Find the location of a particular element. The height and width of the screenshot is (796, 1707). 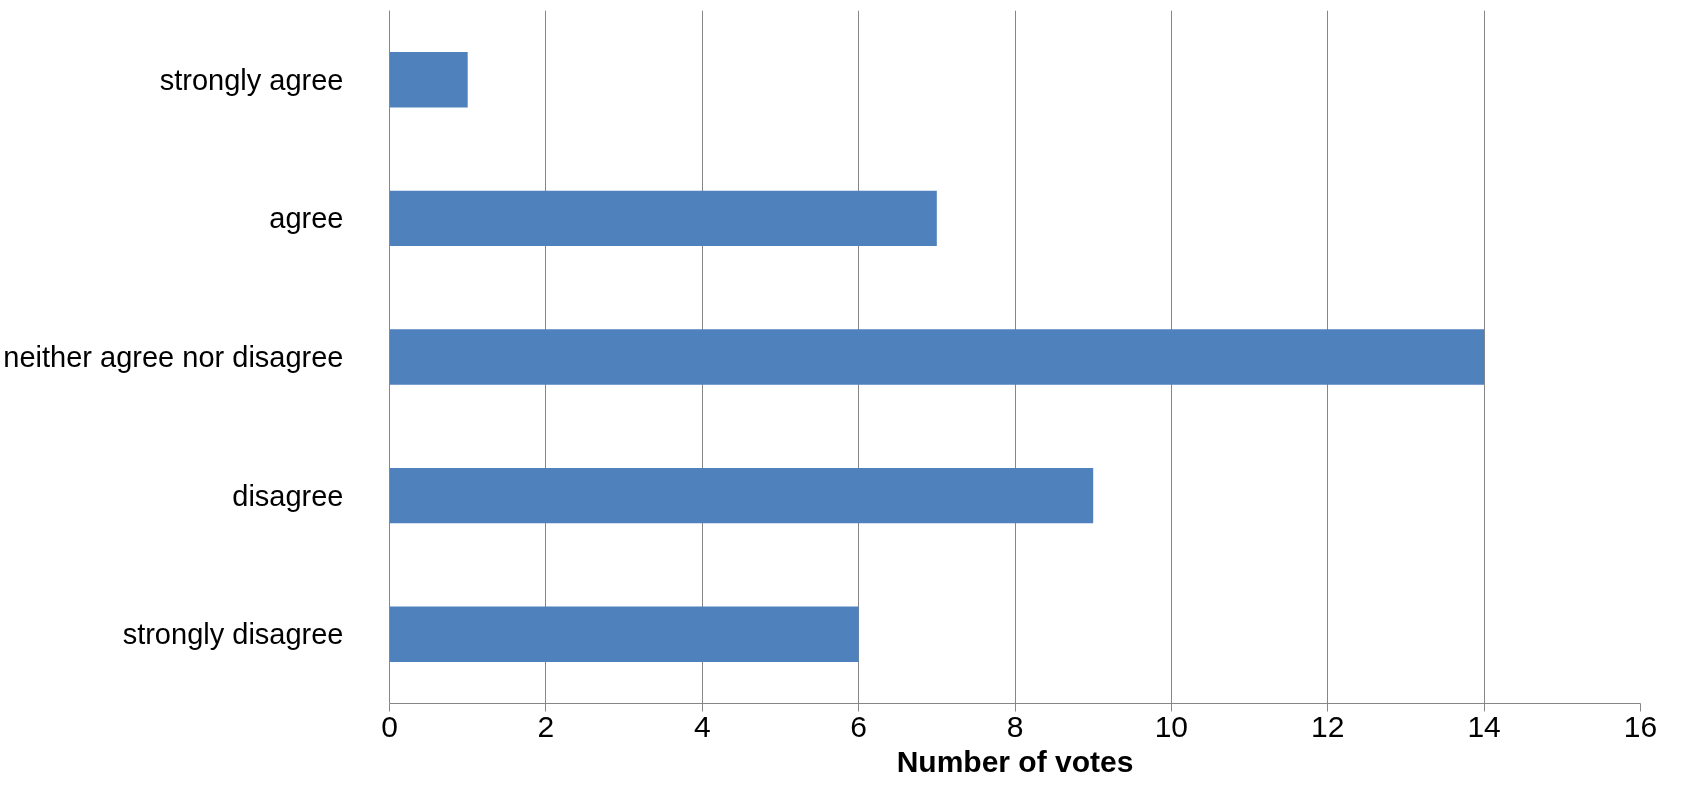

x-tick-label: 10 is located at coordinates (1171, 726).